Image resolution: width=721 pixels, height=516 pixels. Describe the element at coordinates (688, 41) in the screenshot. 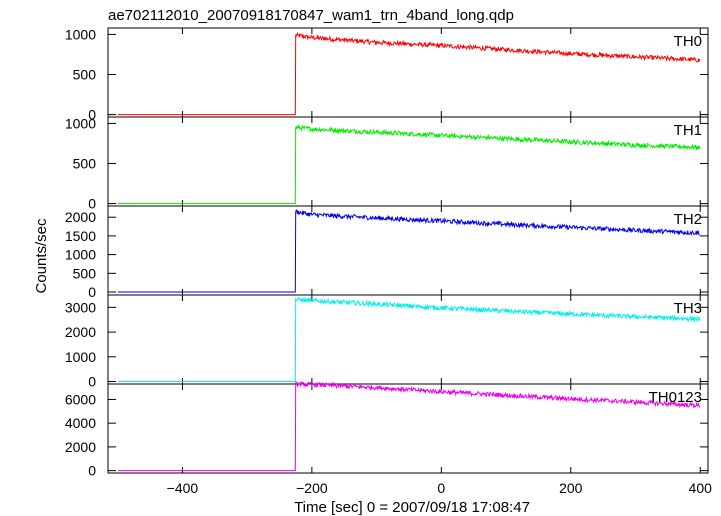

I see `panel-label-th0: TH0` at that location.